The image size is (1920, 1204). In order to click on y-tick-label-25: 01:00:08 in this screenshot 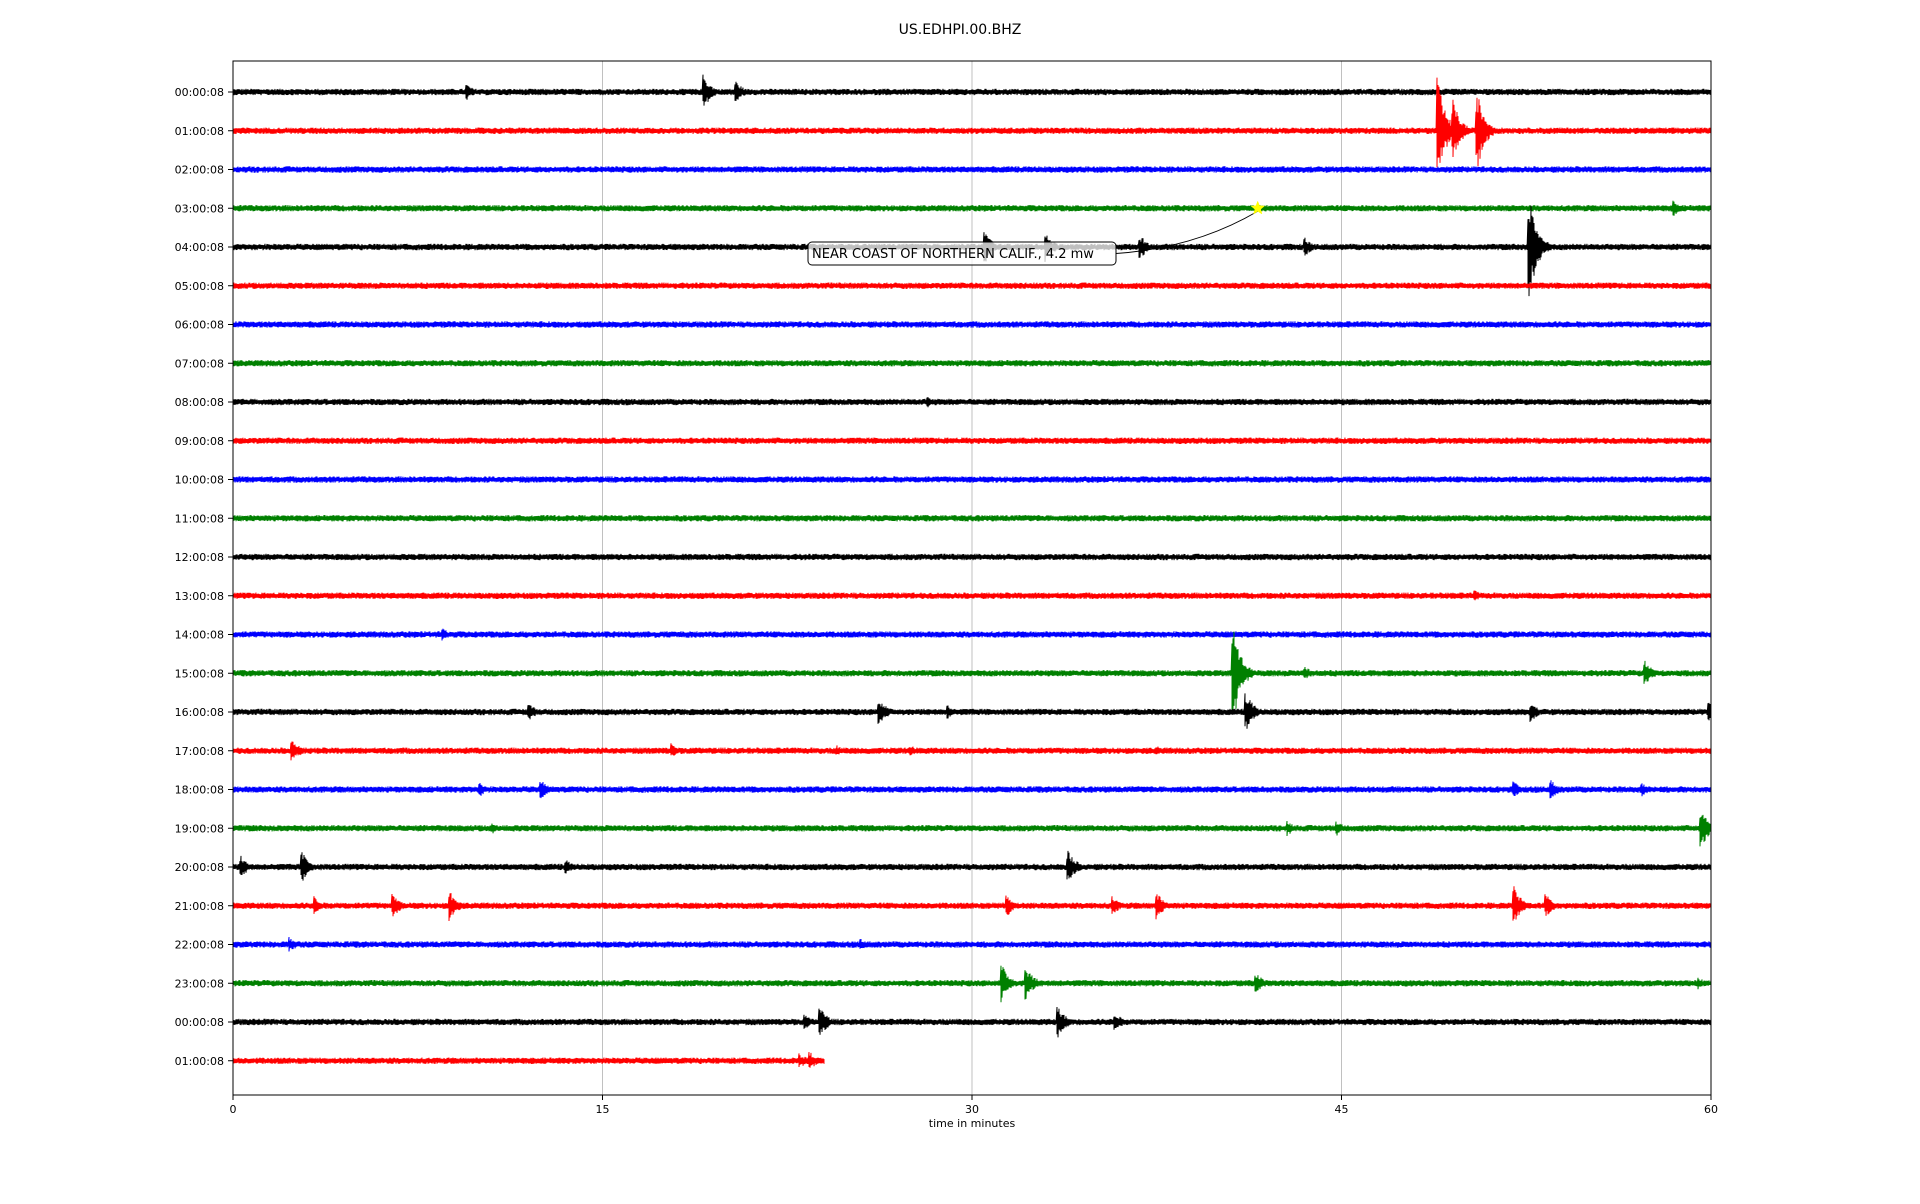, I will do `click(199, 1061)`.